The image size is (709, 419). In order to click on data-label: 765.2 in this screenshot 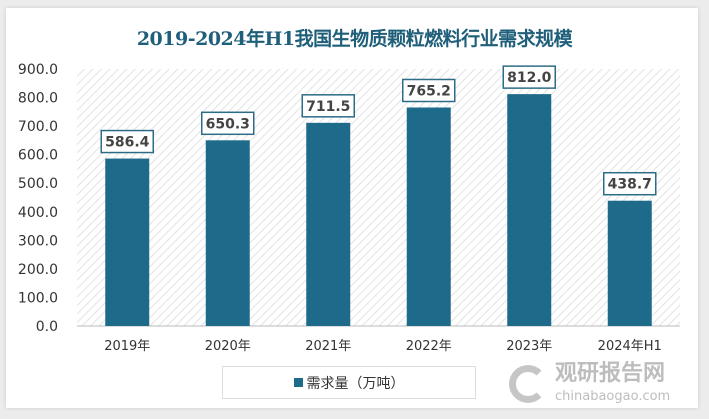, I will do `click(429, 91)`.